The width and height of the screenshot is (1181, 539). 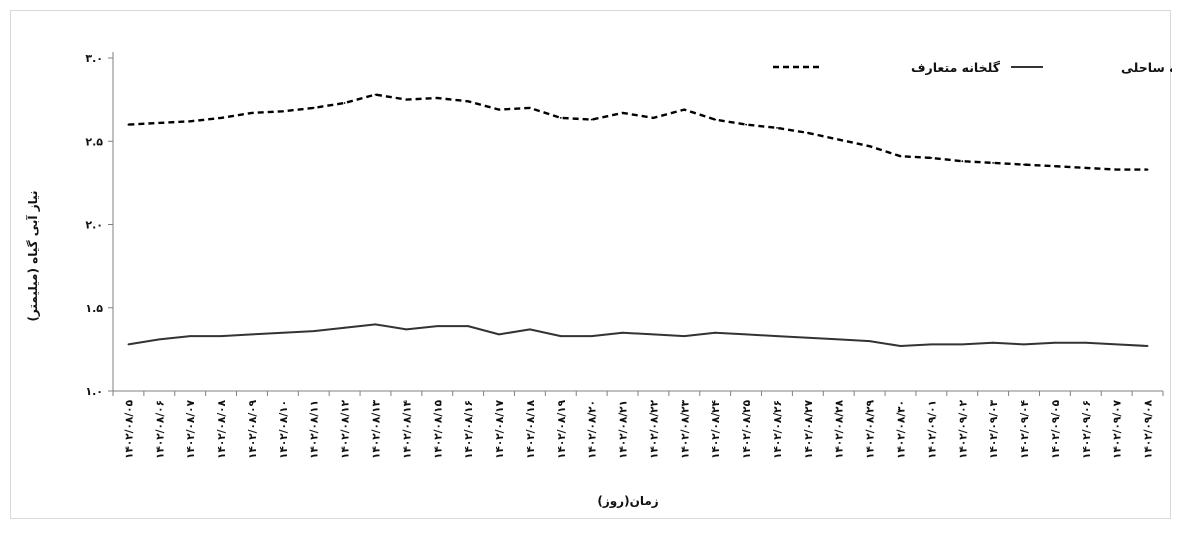 I want to click on x-tick-label: ۱۴۰۲/۰۸/۱۶, so click(x=469, y=429).